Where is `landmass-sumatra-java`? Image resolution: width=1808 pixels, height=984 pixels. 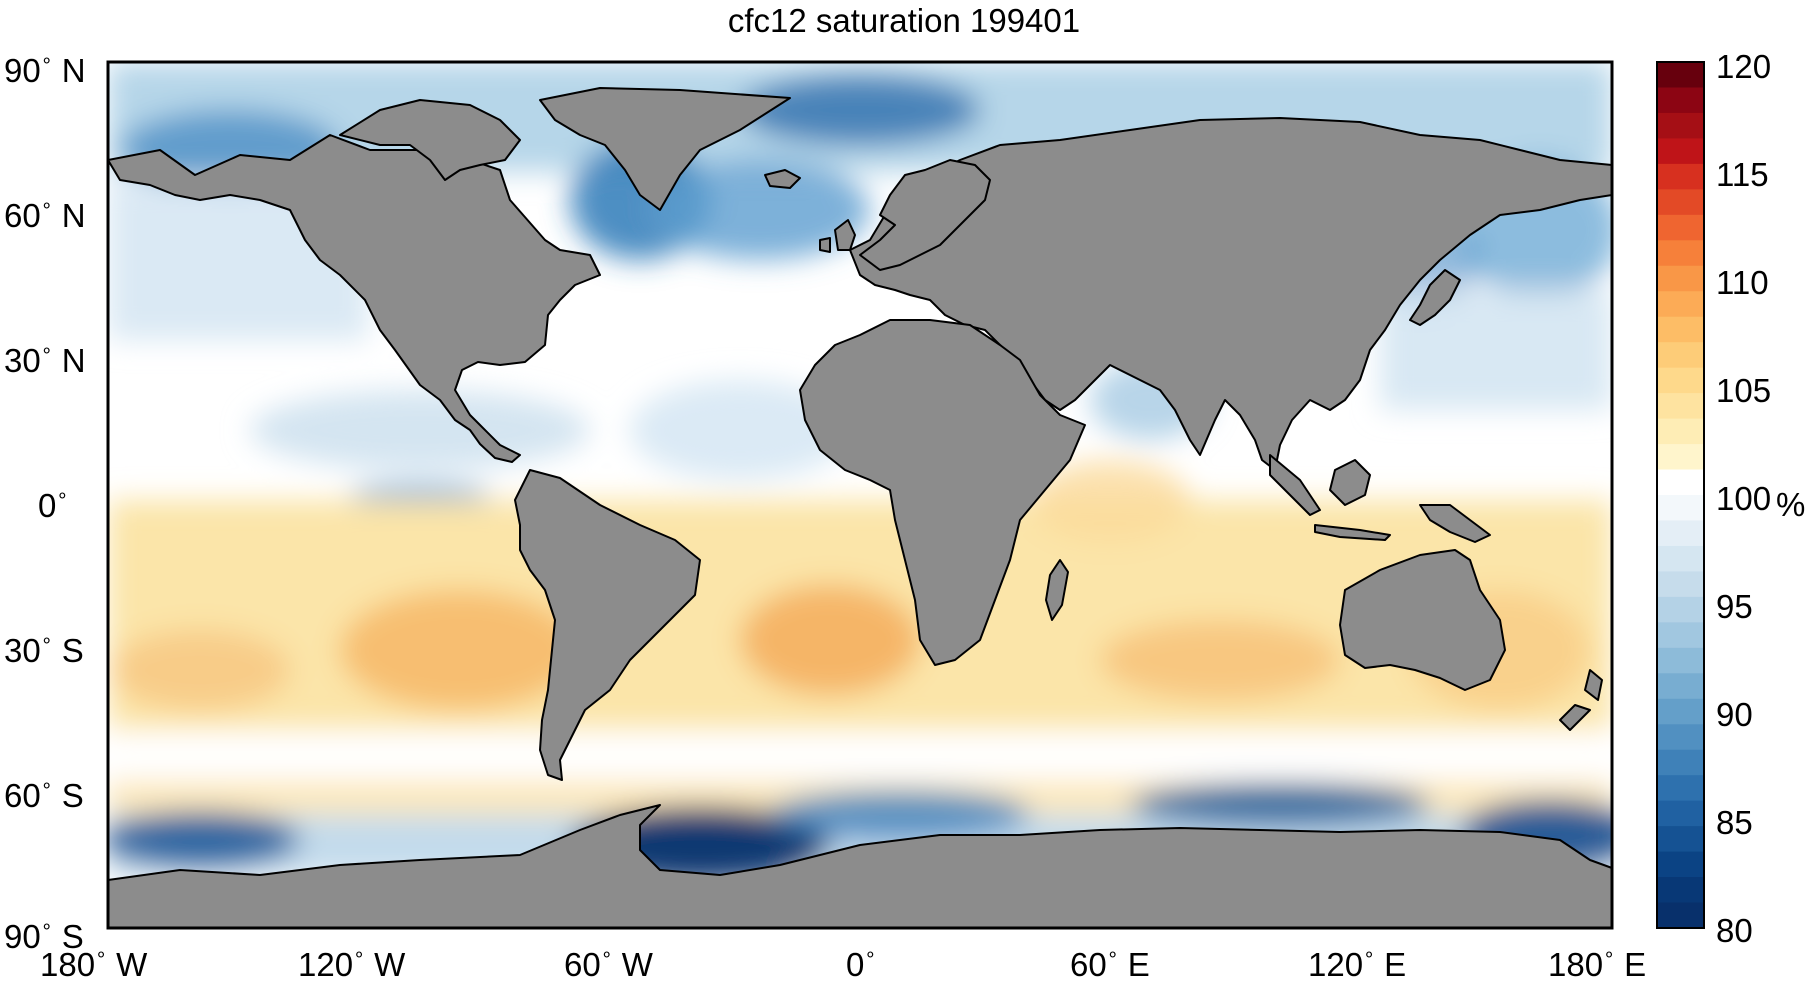
landmass-sumatra-java is located at coordinates (1330, 497).